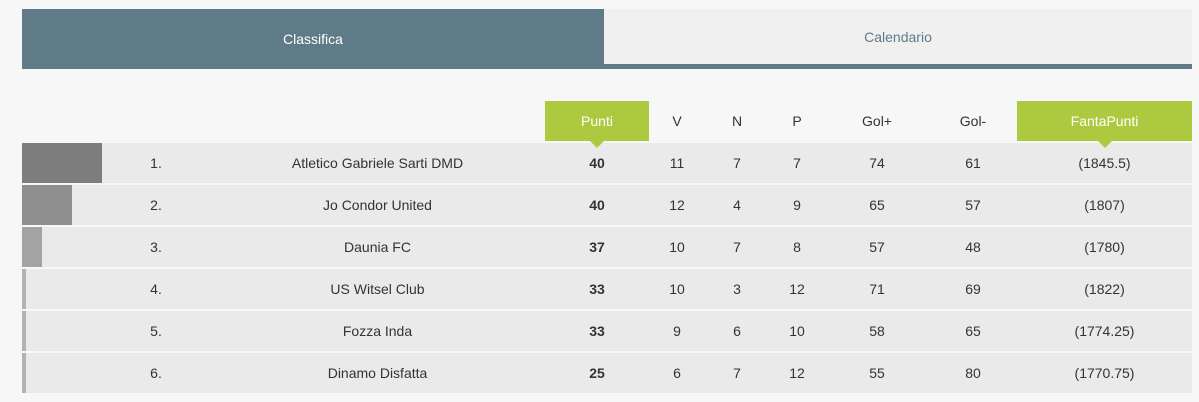 This screenshot has height=402, width=1199. I want to click on cell-vittorie: 6, so click(677, 373).